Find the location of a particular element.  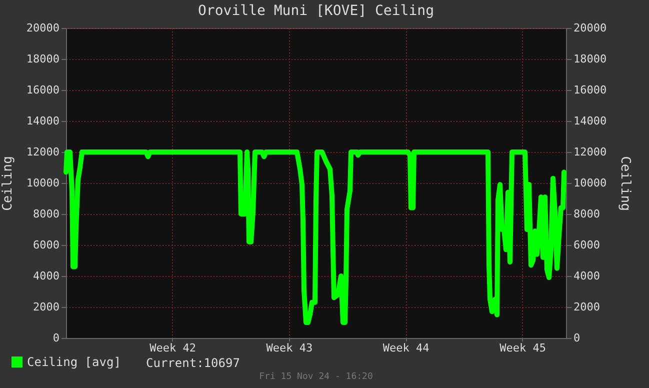

y2-tick-label: 20000 is located at coordinates (590, 28).